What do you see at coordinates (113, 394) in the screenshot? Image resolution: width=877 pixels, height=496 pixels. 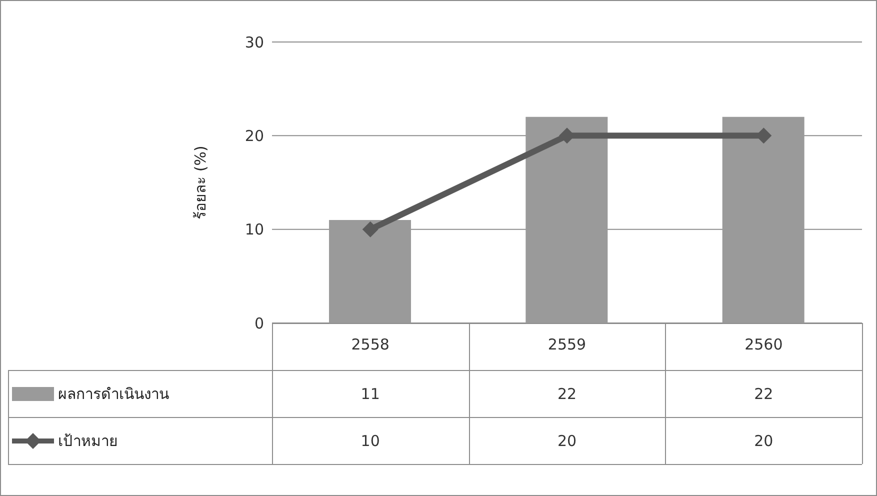 I see `legend-label: ผลการดำเนินงาน` at bounding box center [113, 394].